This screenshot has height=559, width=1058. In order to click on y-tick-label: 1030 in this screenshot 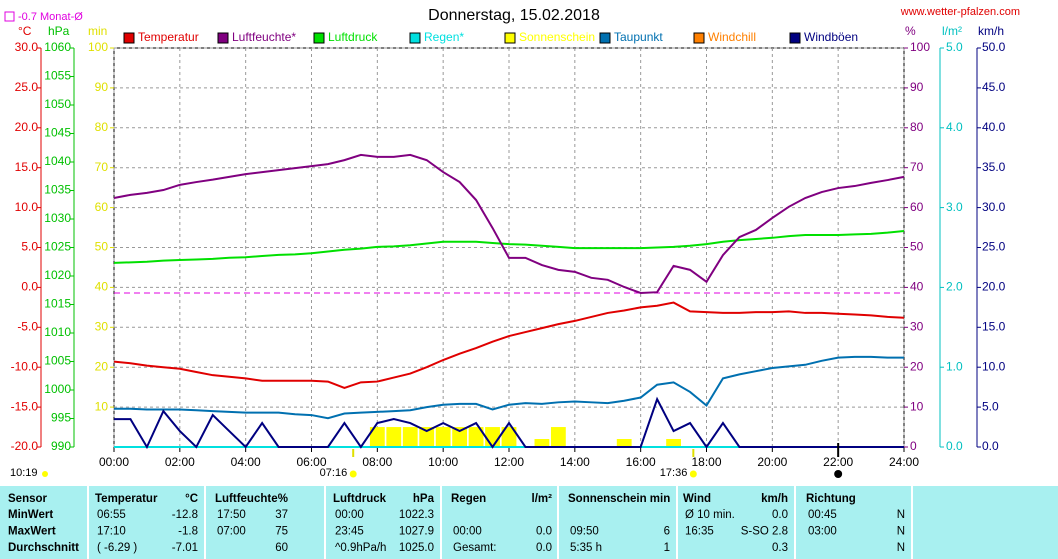, I will do `click(57, 218)`.